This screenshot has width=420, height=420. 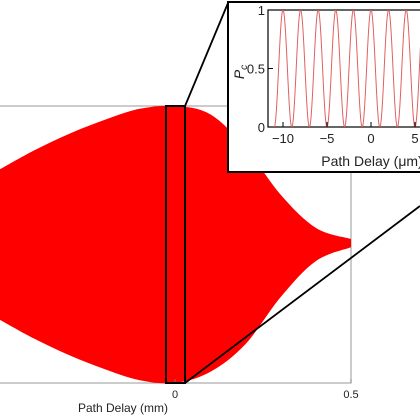 What do you see at coordinates (283, 138) in the screenshot?
I see `inset-x-tick-label: −10` at bounding box center [283, 138].